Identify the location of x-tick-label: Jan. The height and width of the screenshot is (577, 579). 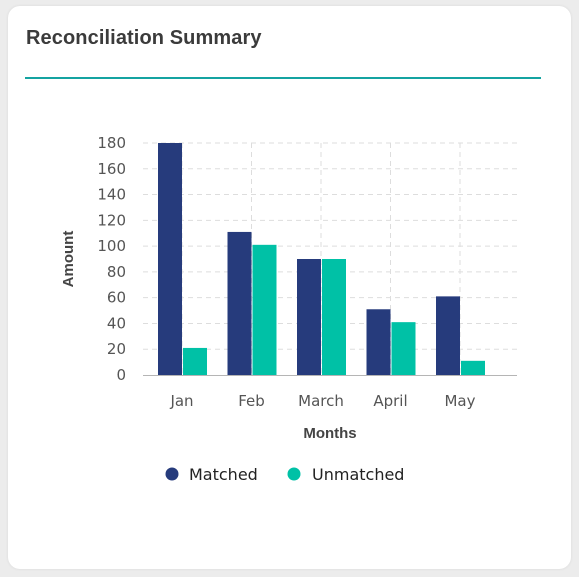
(181, 401).